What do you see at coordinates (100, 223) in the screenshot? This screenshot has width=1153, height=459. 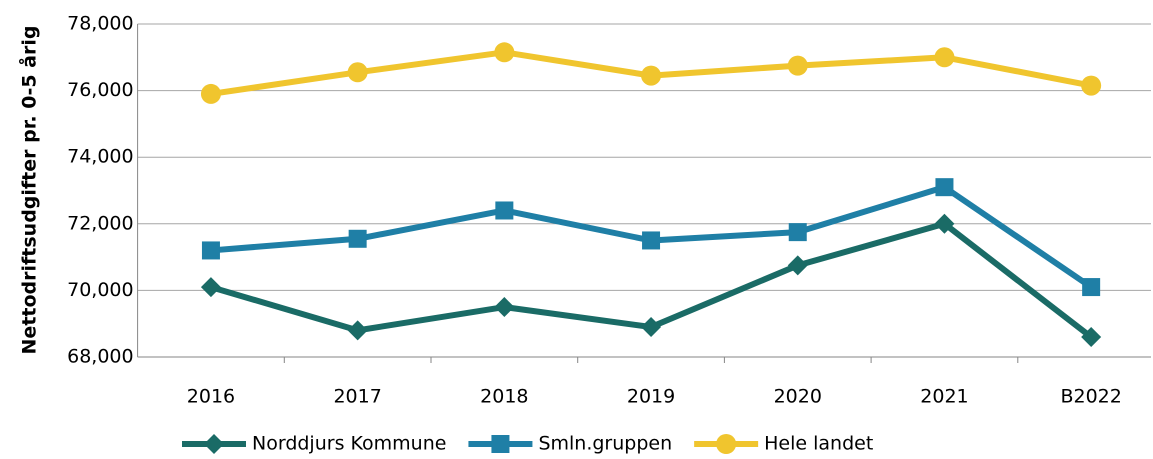 I see `y-tick-label: 72,000` at bounding box center [100, 223].